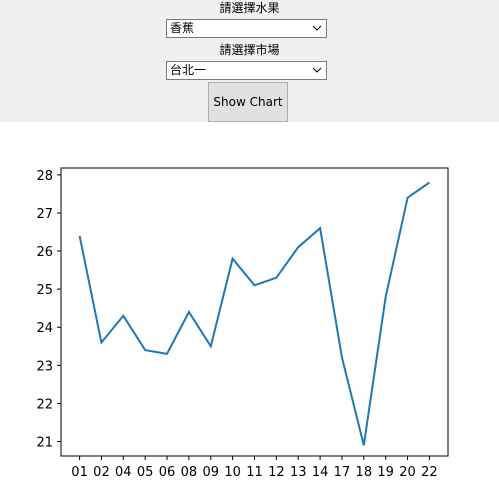 This screenshot has height=499, width=499. What do you see at coordinates (44, 252) in the screenshot?
I see `y-tick-label: 26` at bounding box center [44, 252].